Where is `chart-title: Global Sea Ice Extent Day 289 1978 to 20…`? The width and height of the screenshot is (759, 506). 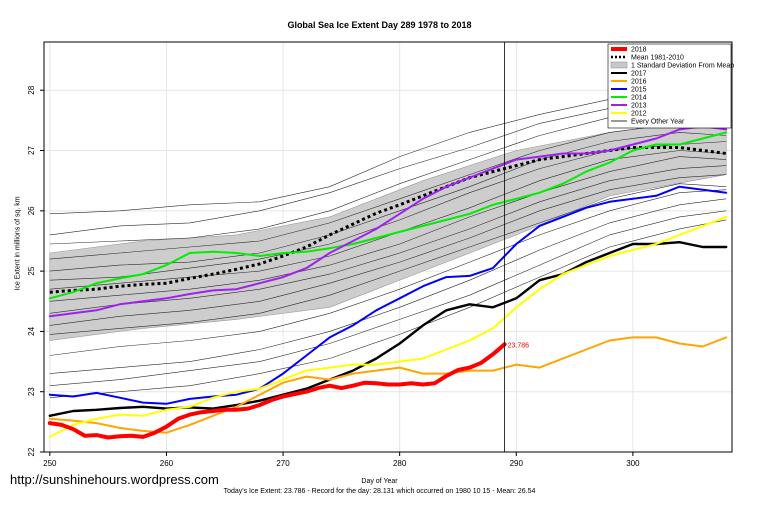 chart-title: Global Sea Ice Extent Day 289 1978 to 20… is located at coordinates (379, 25).